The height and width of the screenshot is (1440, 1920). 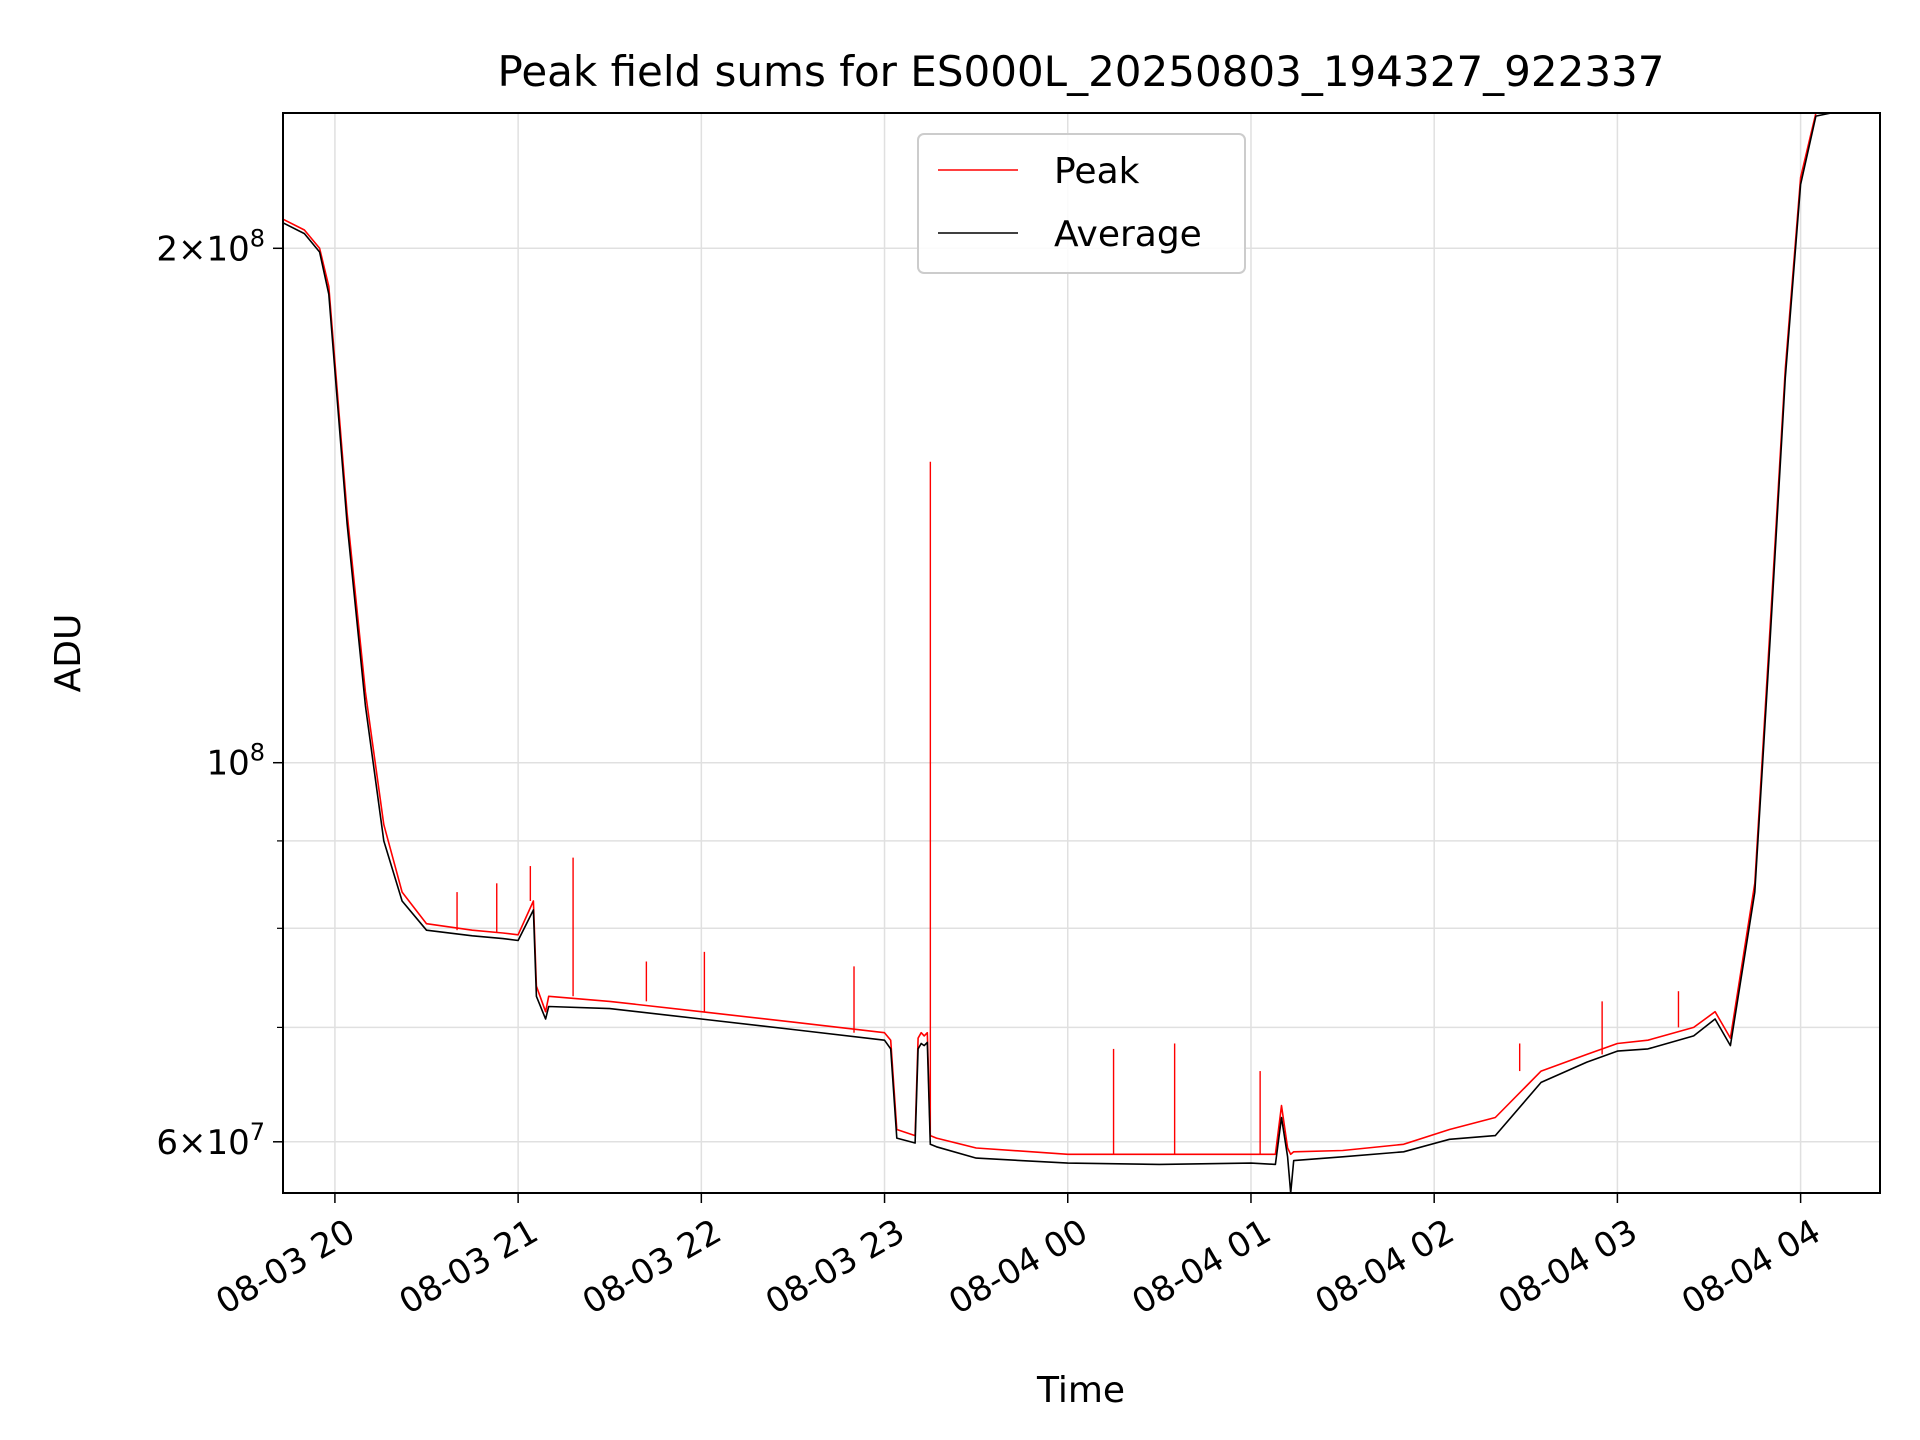 What do you see at coordinates (1080, 1390) in the screenshot?
I see `x-axis-label: Time` at bounding box center [1080, 1390].